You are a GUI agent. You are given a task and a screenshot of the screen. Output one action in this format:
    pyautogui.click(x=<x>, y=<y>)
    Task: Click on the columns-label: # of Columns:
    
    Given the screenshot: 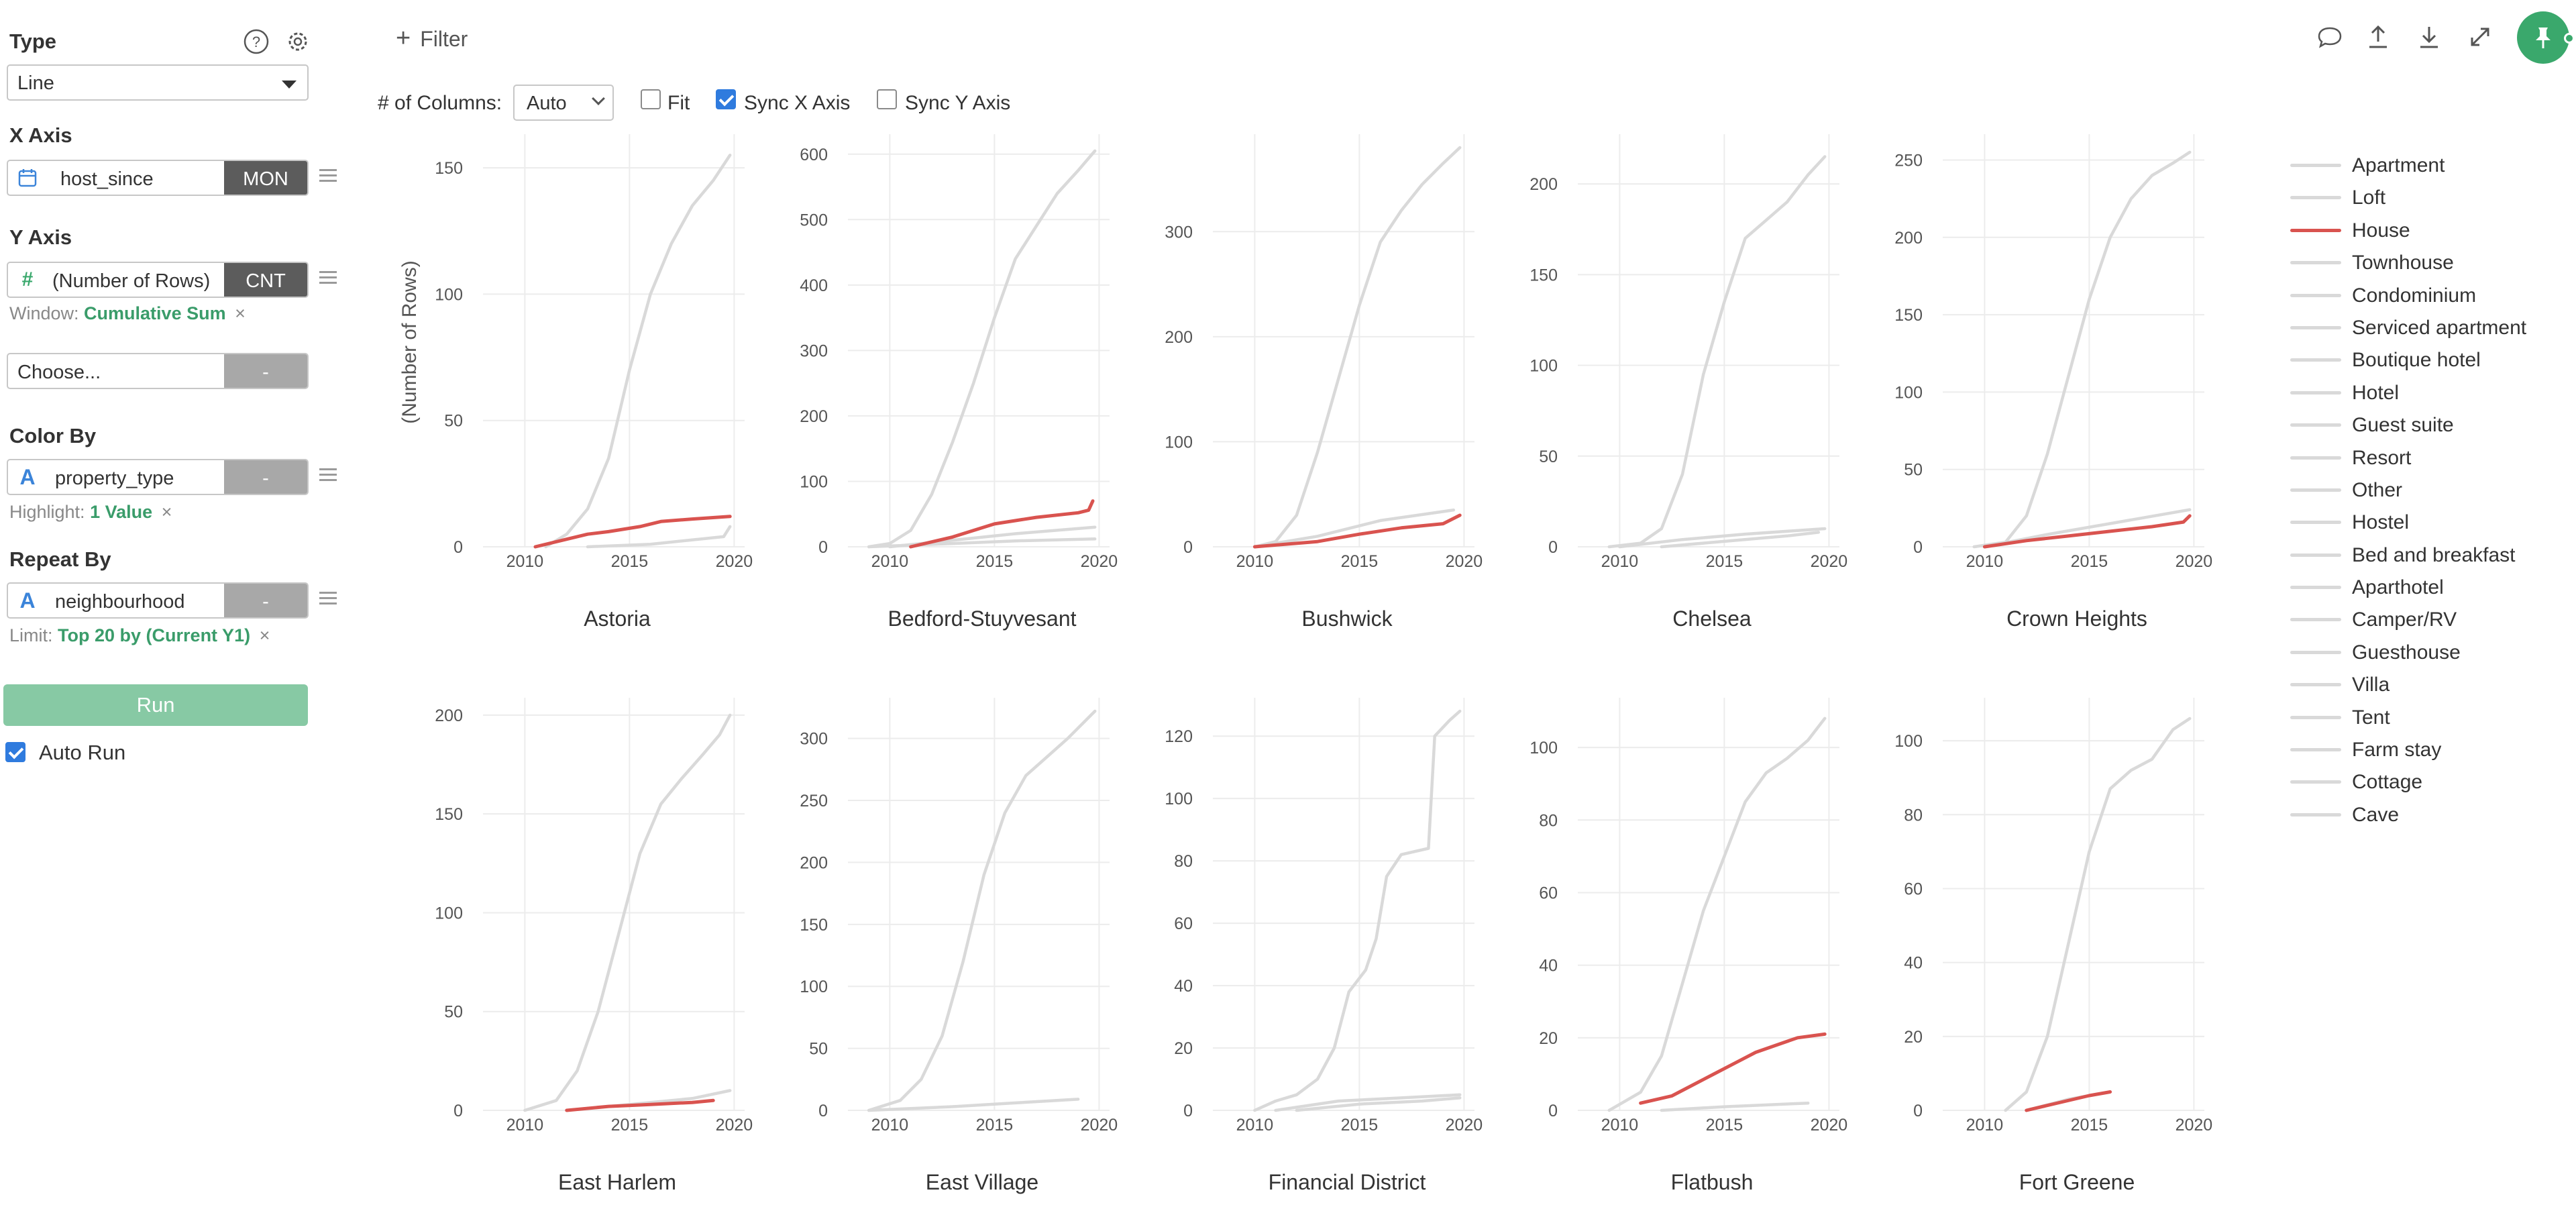 What is the action you would take?
    pyautogui.click(x=440, y=103)
    